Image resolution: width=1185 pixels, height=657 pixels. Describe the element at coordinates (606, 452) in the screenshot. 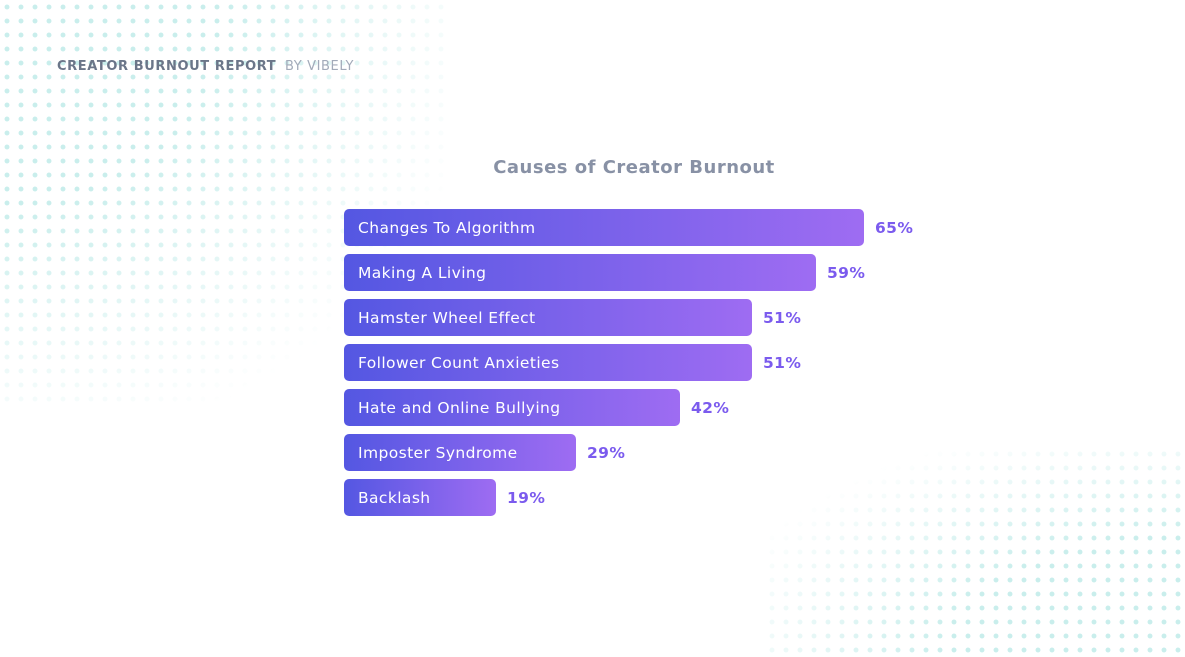

I see `bar-value-label: 29%` at that location.